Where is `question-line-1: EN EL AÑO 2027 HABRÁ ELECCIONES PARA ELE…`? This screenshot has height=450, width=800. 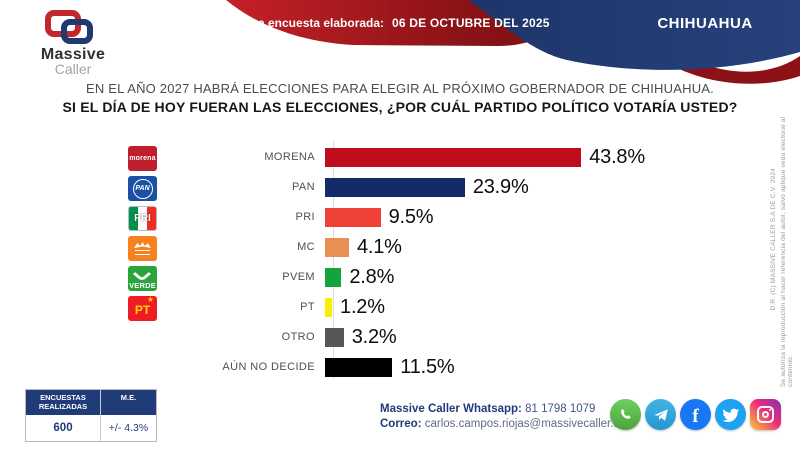
question-line-1: EN EL AÑO 2027 HABRÁ ELECCIONES PARA ELE… is located at coordinates (400, 88).